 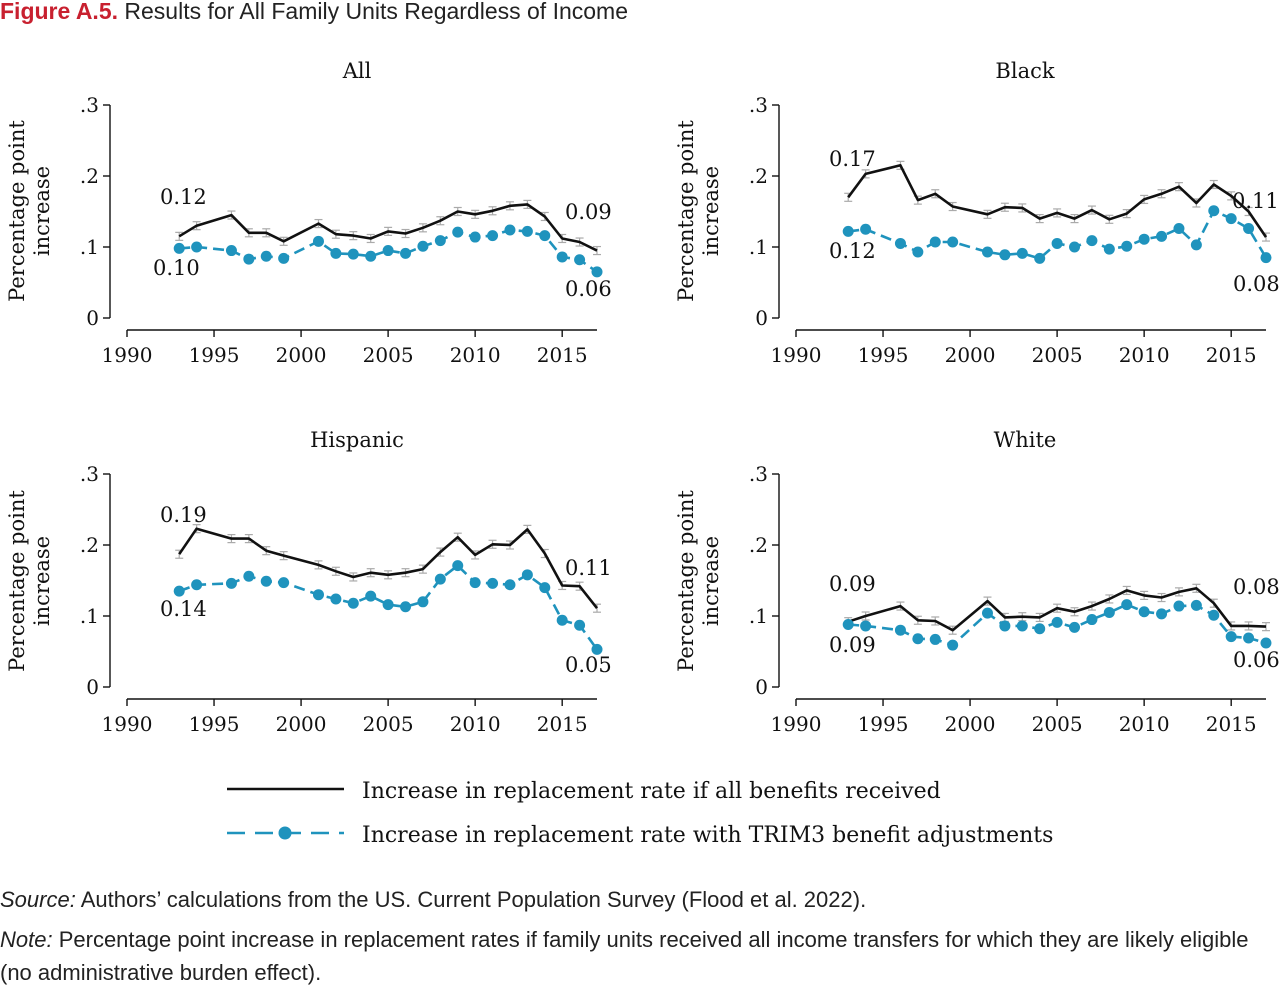 I want to click on y-tick-label: 0, so click(x=761, y=318).